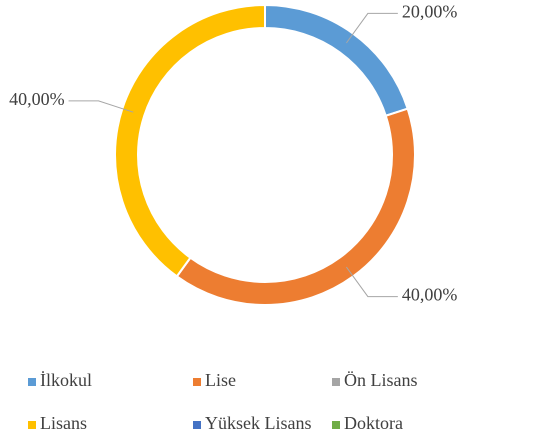  Describe the element at coordinates (63, 423) in the screenshot. I see `legend-label: Lisans` at that location.